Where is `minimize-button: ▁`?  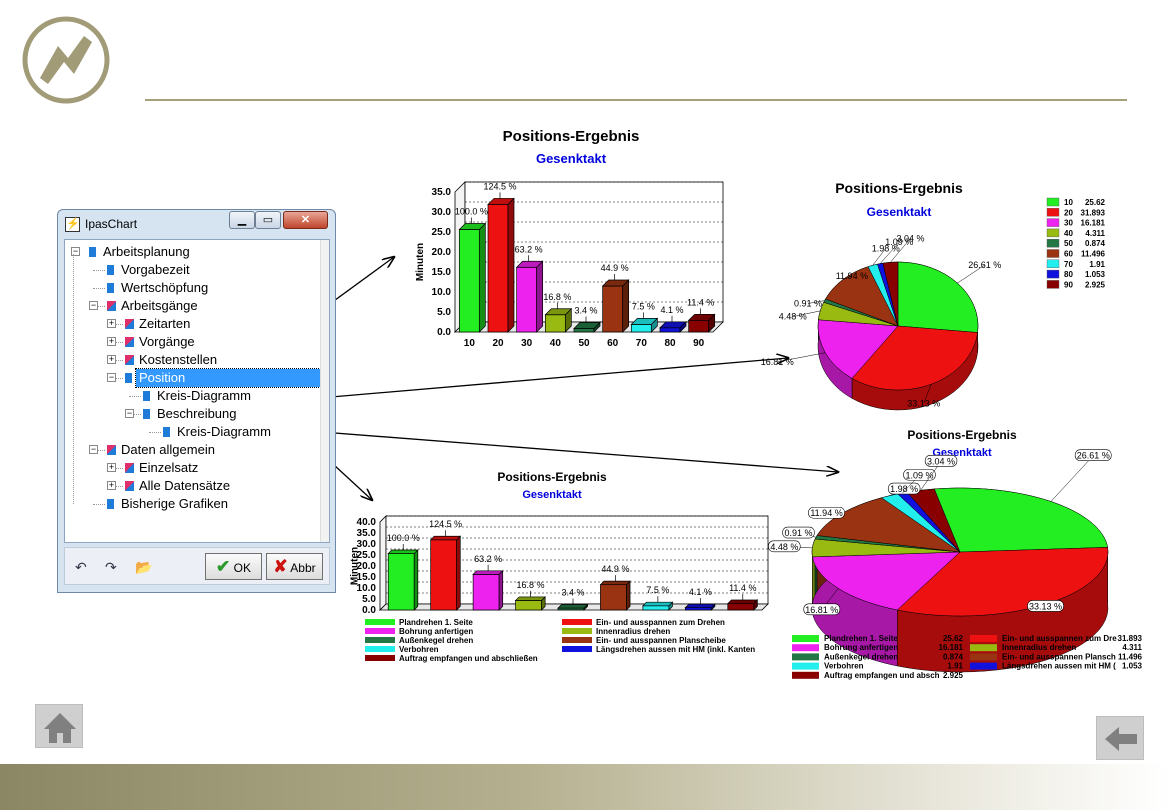 minimize-button: ▁ is located at coordinates (242, 220).